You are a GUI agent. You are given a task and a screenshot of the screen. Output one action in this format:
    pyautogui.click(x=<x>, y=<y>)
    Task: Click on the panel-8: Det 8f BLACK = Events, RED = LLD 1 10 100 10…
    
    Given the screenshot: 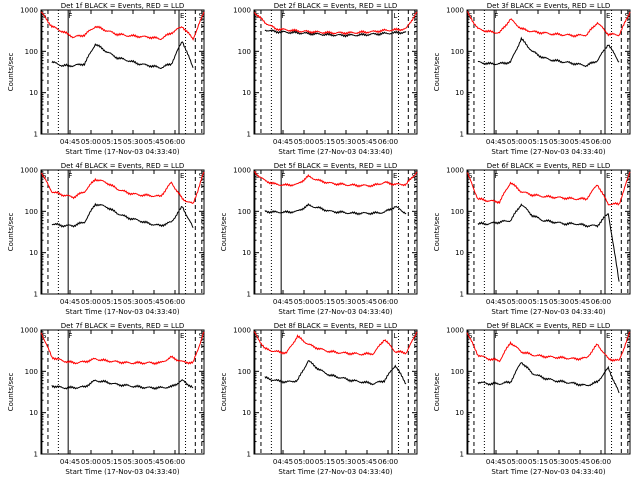 What is the action you would take?
    pyautogui.click(x=319, y=399)
    